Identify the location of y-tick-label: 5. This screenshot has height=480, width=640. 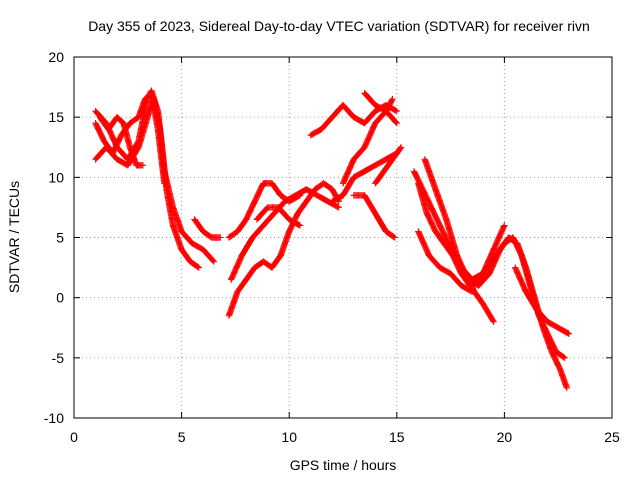
(60, 238).